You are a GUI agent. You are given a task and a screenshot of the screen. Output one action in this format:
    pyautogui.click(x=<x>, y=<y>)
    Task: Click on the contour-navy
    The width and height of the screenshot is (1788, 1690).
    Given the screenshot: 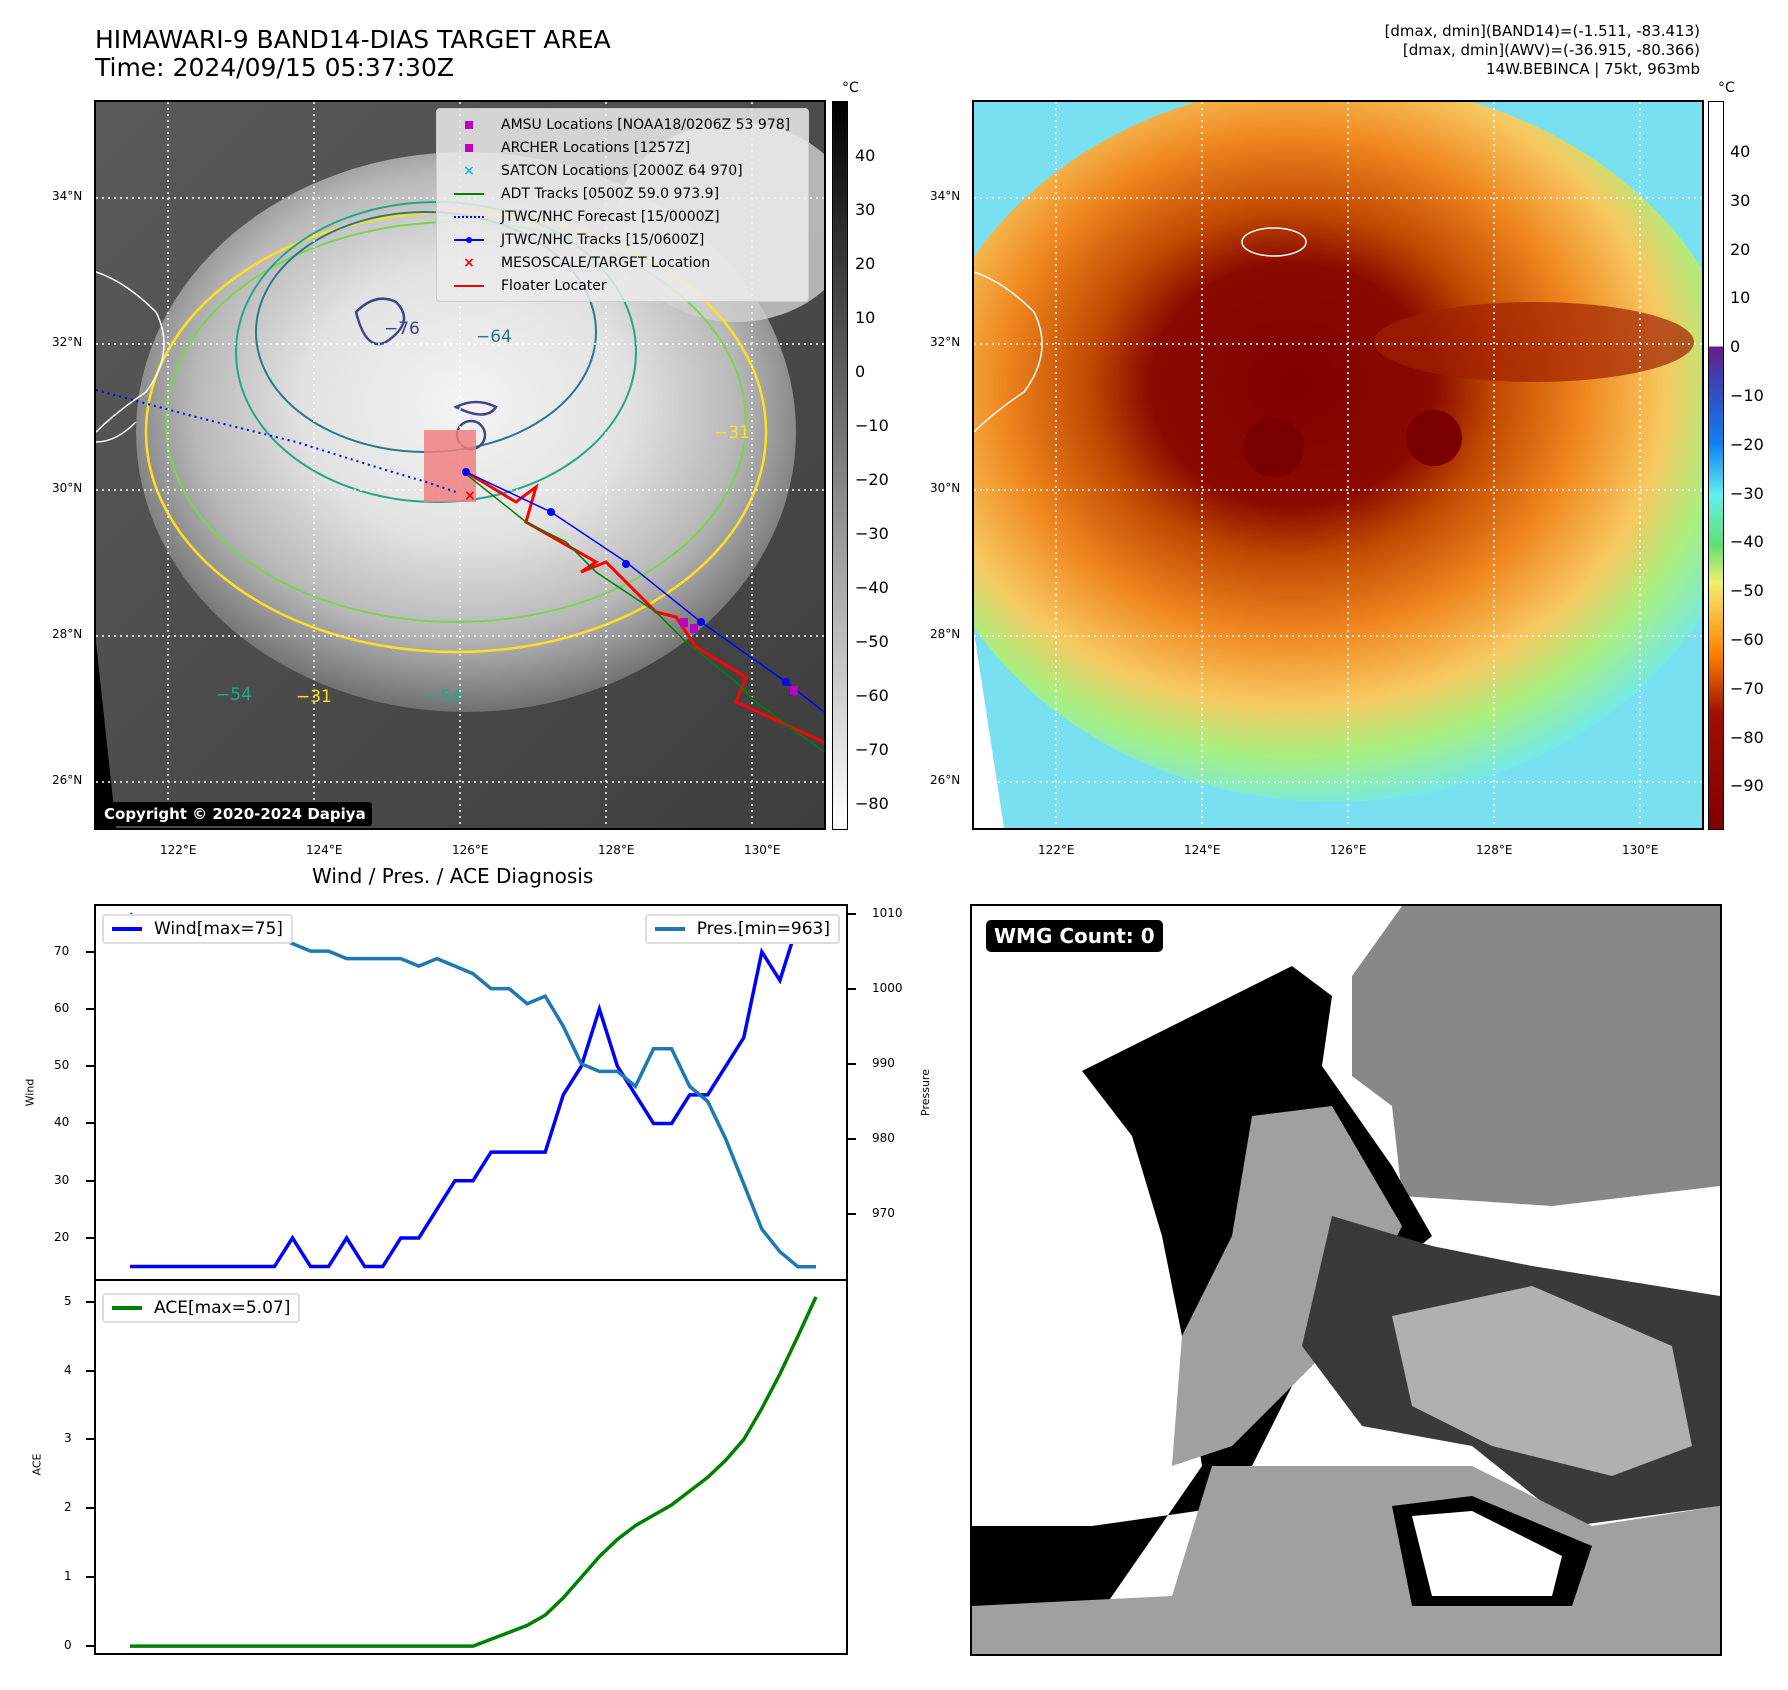 What is the action you would take?
    pyautogui.click(x=380, y=321)
    